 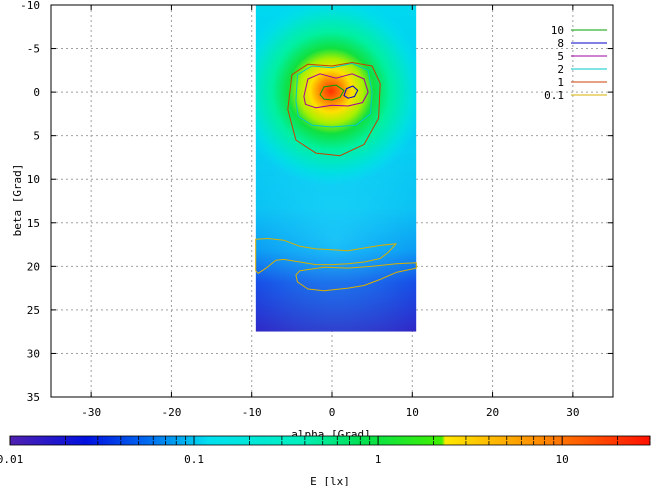 I want to click on x-tick-label: -30, so click(x=91, y=412).